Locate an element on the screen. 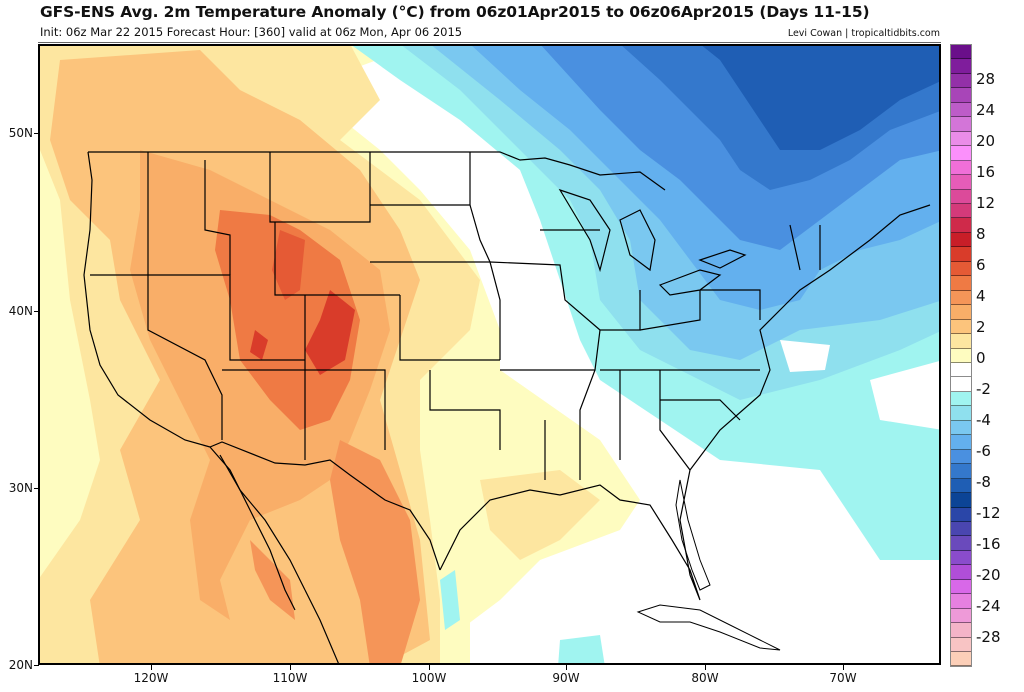 The width and height of the screenshot is (1024, 692). colorbar-label: -8 is located at coordinates (983, 482).